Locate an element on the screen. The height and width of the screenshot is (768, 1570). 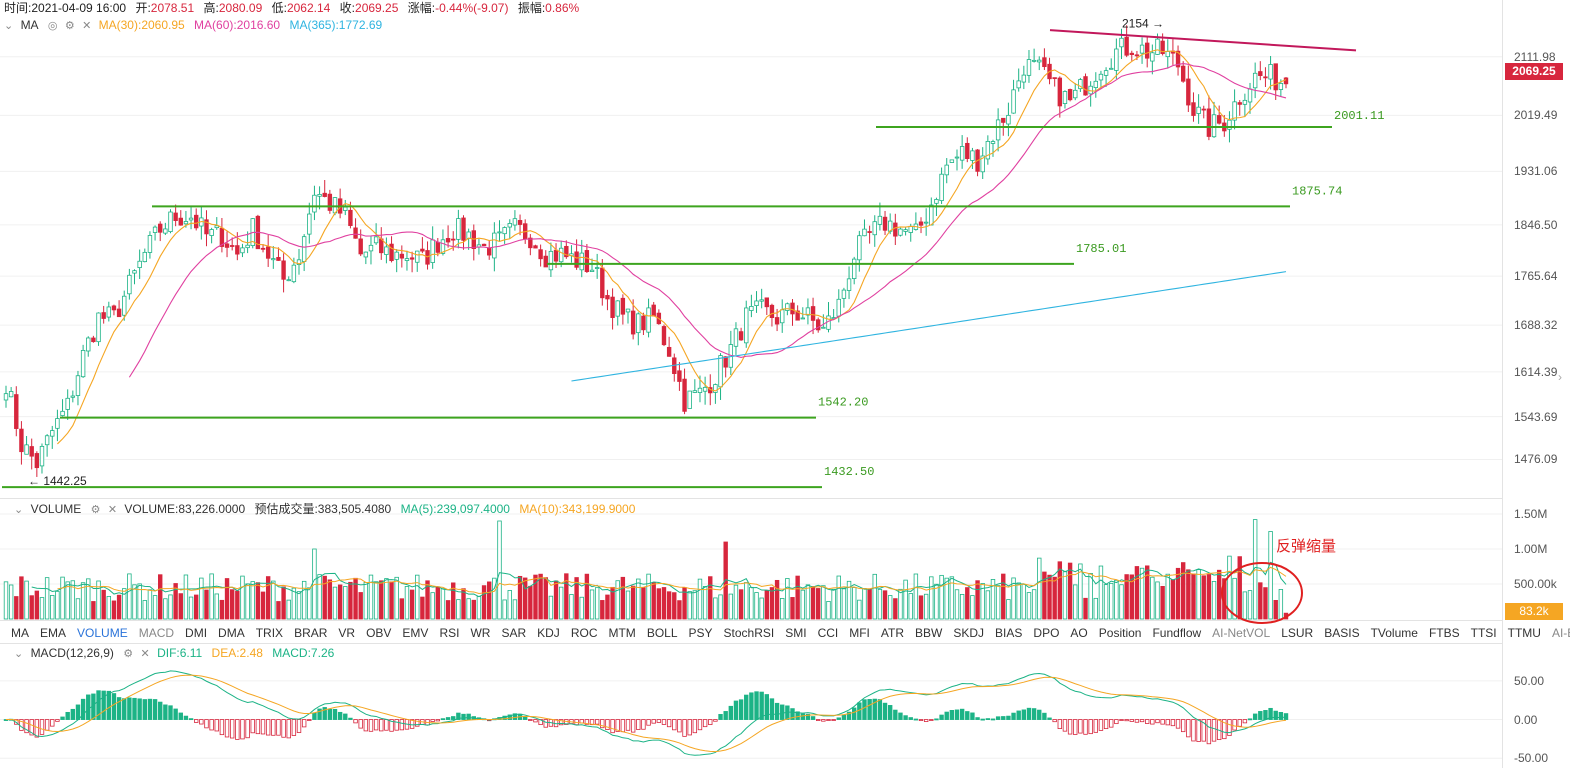
tab-smi: SMI is located at coordinates (796, 633).